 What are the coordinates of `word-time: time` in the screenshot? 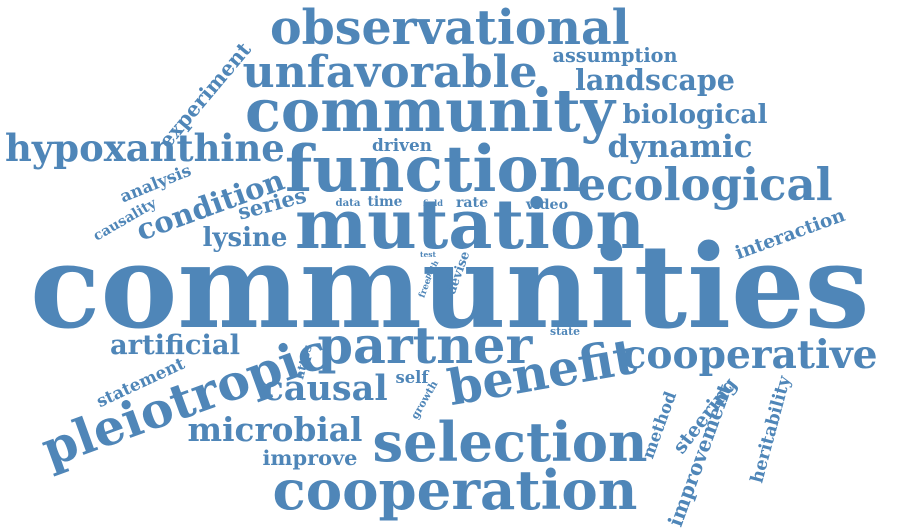 It's located at (385, 202).